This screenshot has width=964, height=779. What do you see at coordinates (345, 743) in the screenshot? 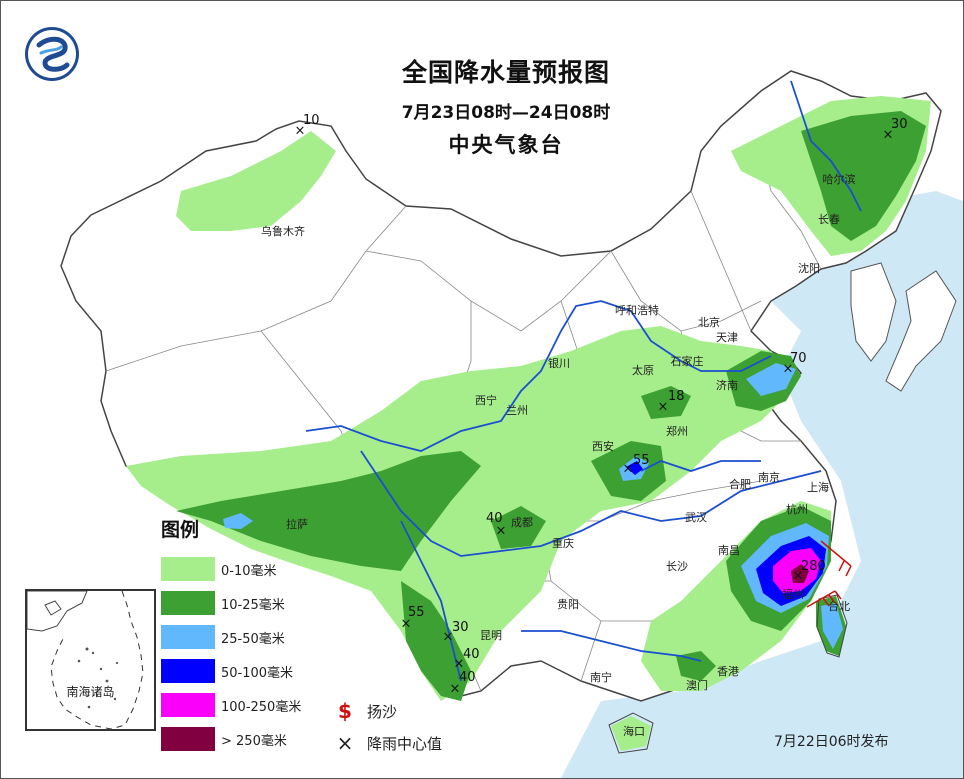
I see `rain-center-icon: ×` at bounding box center [345, 743].